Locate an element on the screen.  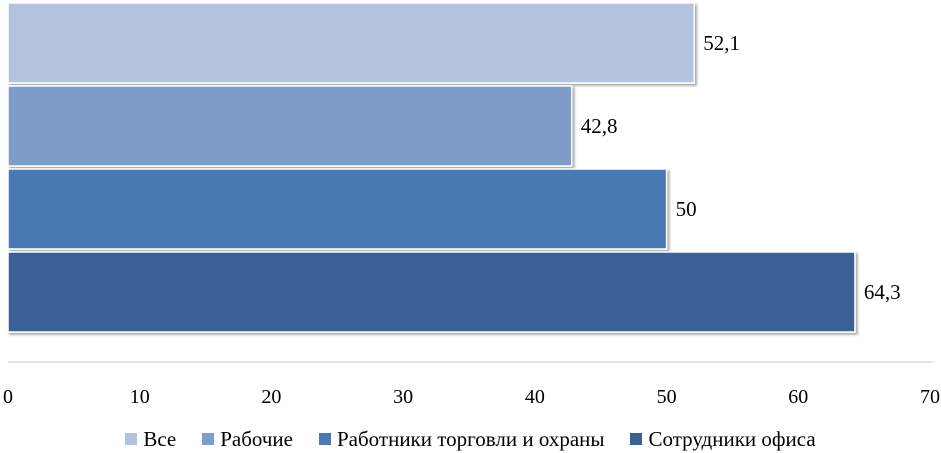
legend-label: Все is located at coordinates (160, 438).